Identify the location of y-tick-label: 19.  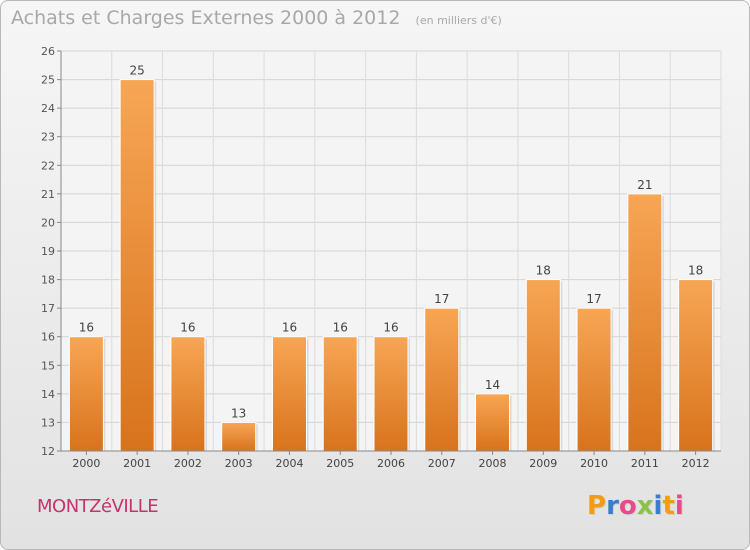
(48, 251).